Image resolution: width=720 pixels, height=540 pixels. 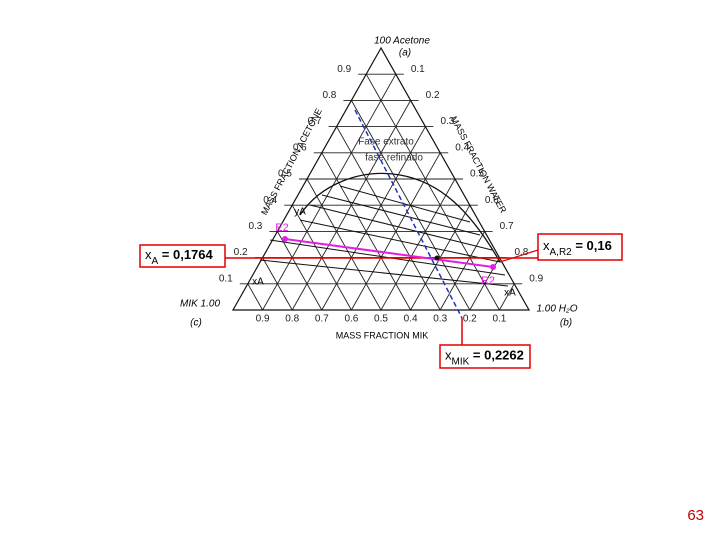 What do you see at coordinates (437, 258) in the screenshot?
I see `mix-point` at bounding box center [437, 258].